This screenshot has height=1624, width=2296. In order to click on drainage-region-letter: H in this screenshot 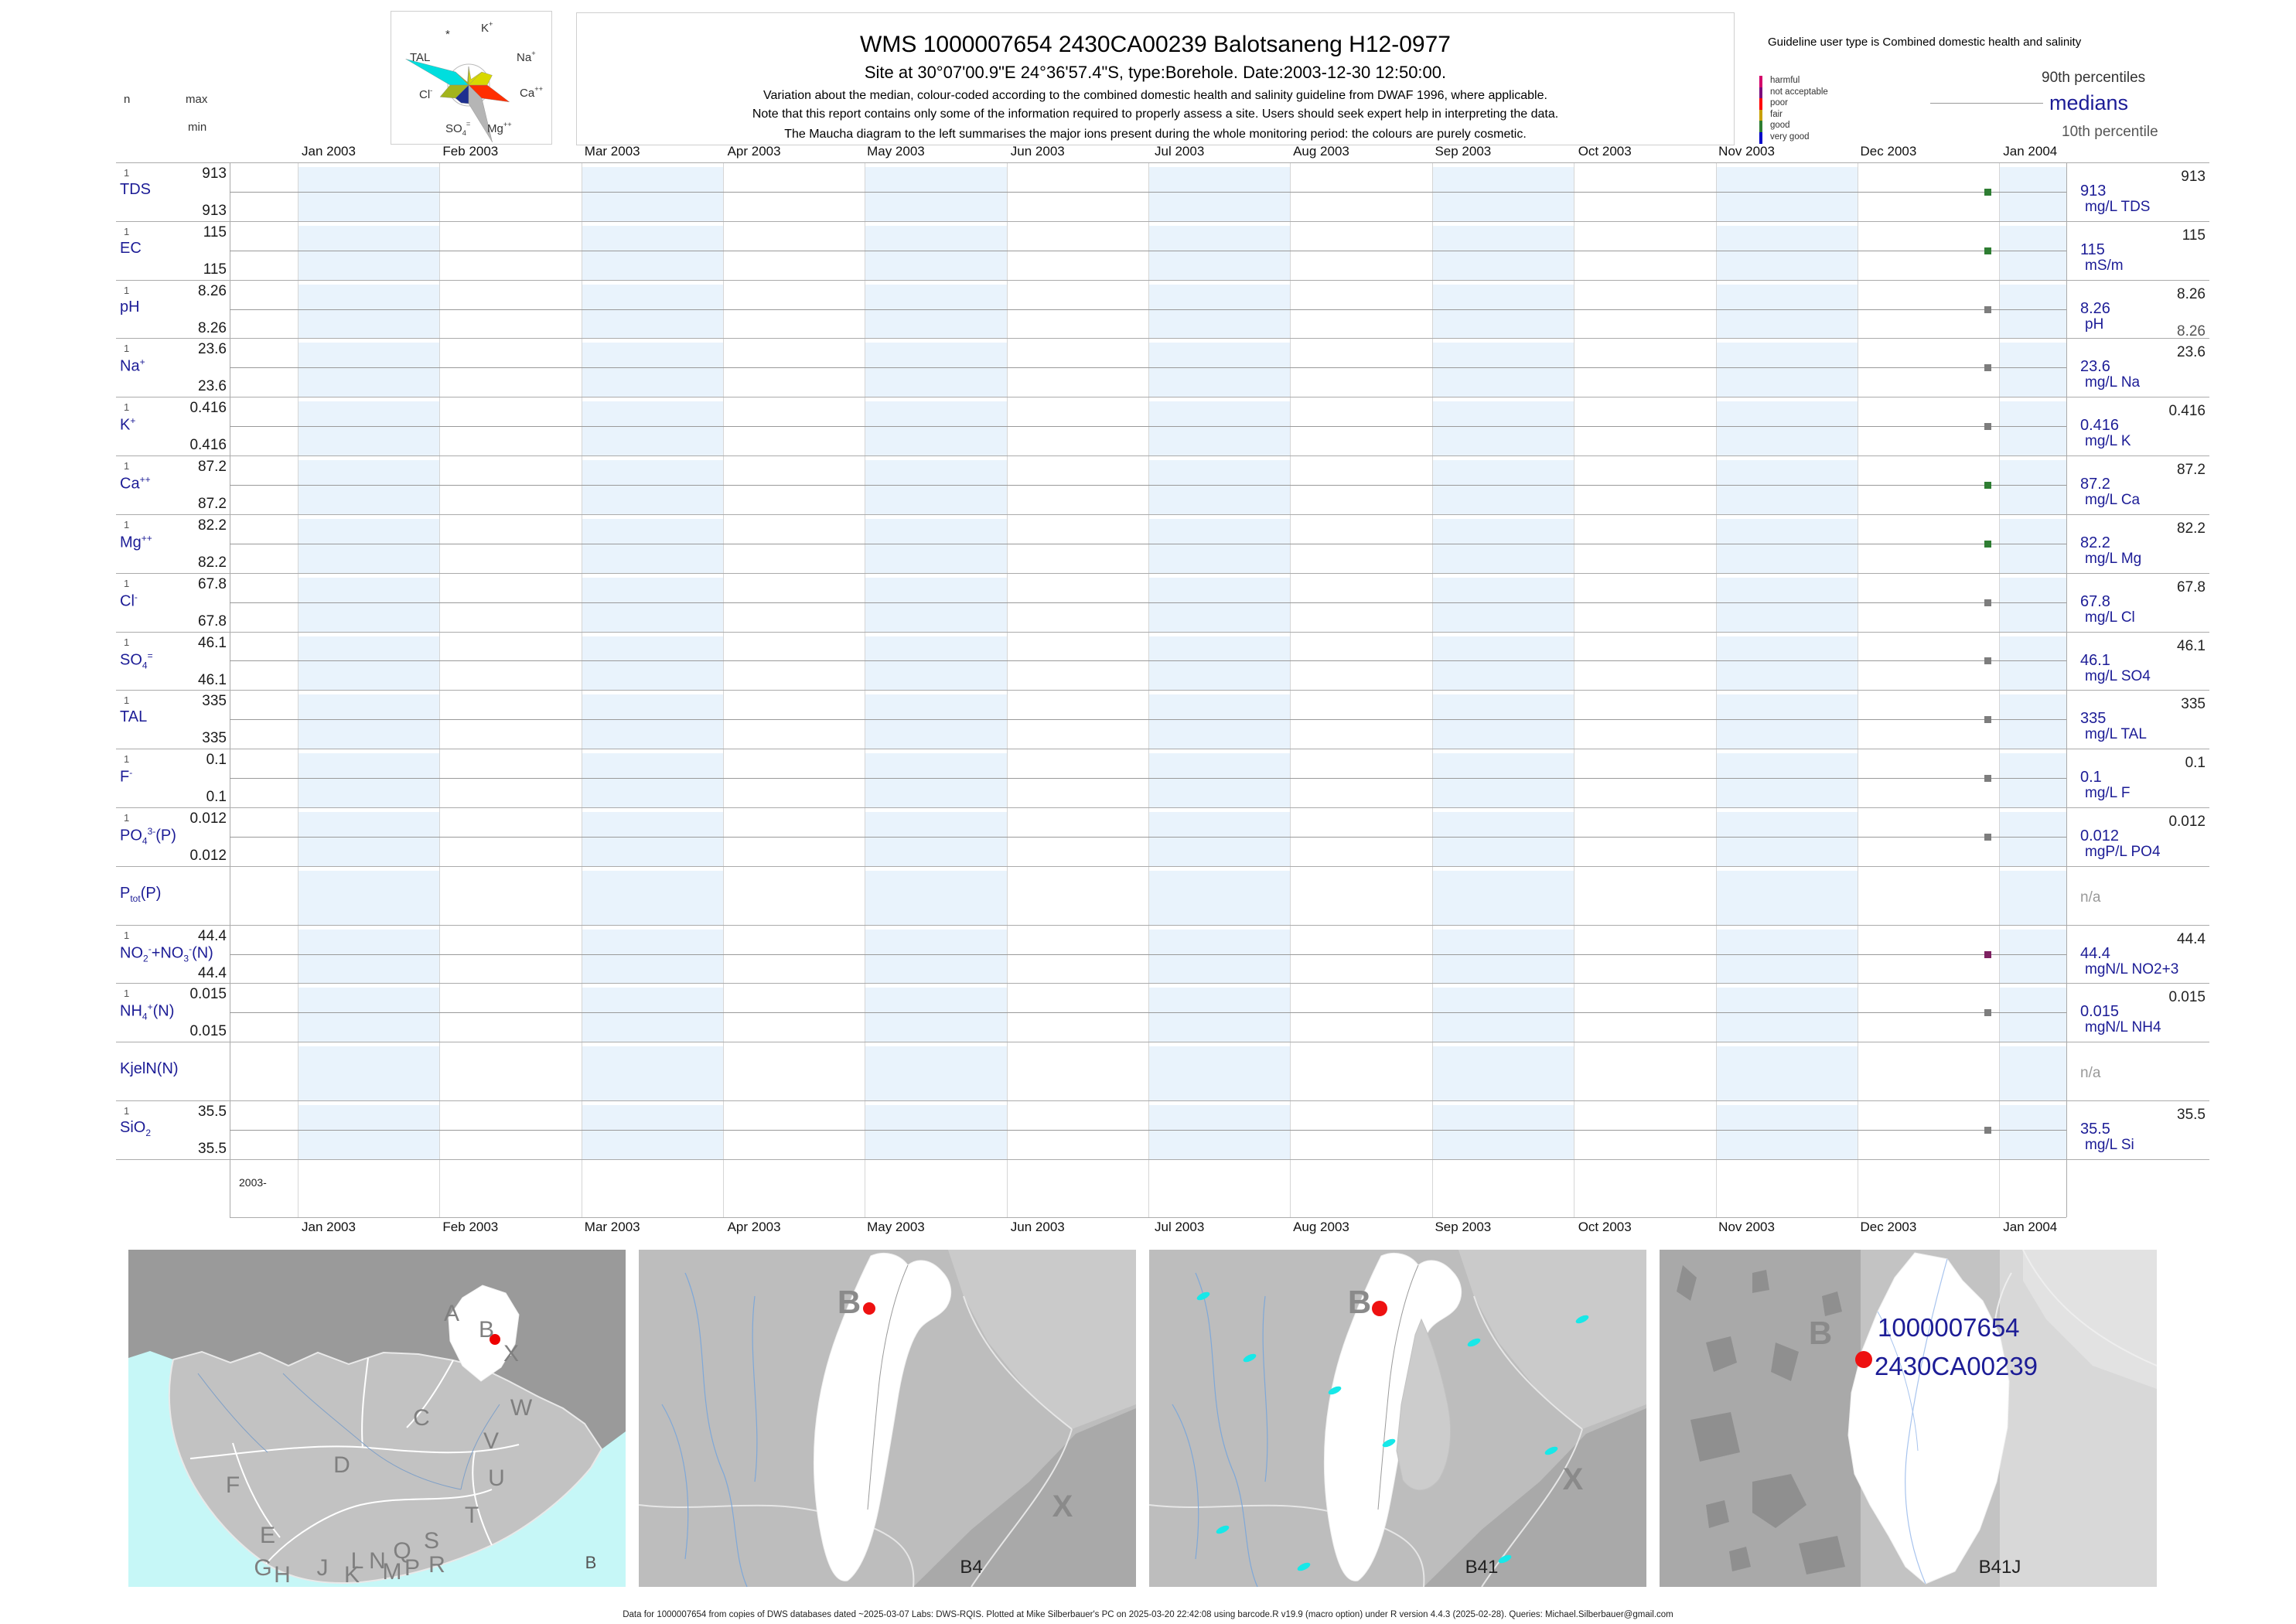, I will do `click(282, 1574)`.